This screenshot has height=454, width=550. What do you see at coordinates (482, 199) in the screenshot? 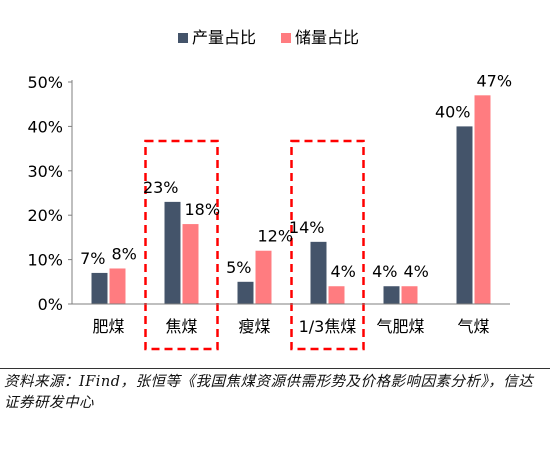
I see `bar-气煤-储量占比` at bounding box center [482, 199].